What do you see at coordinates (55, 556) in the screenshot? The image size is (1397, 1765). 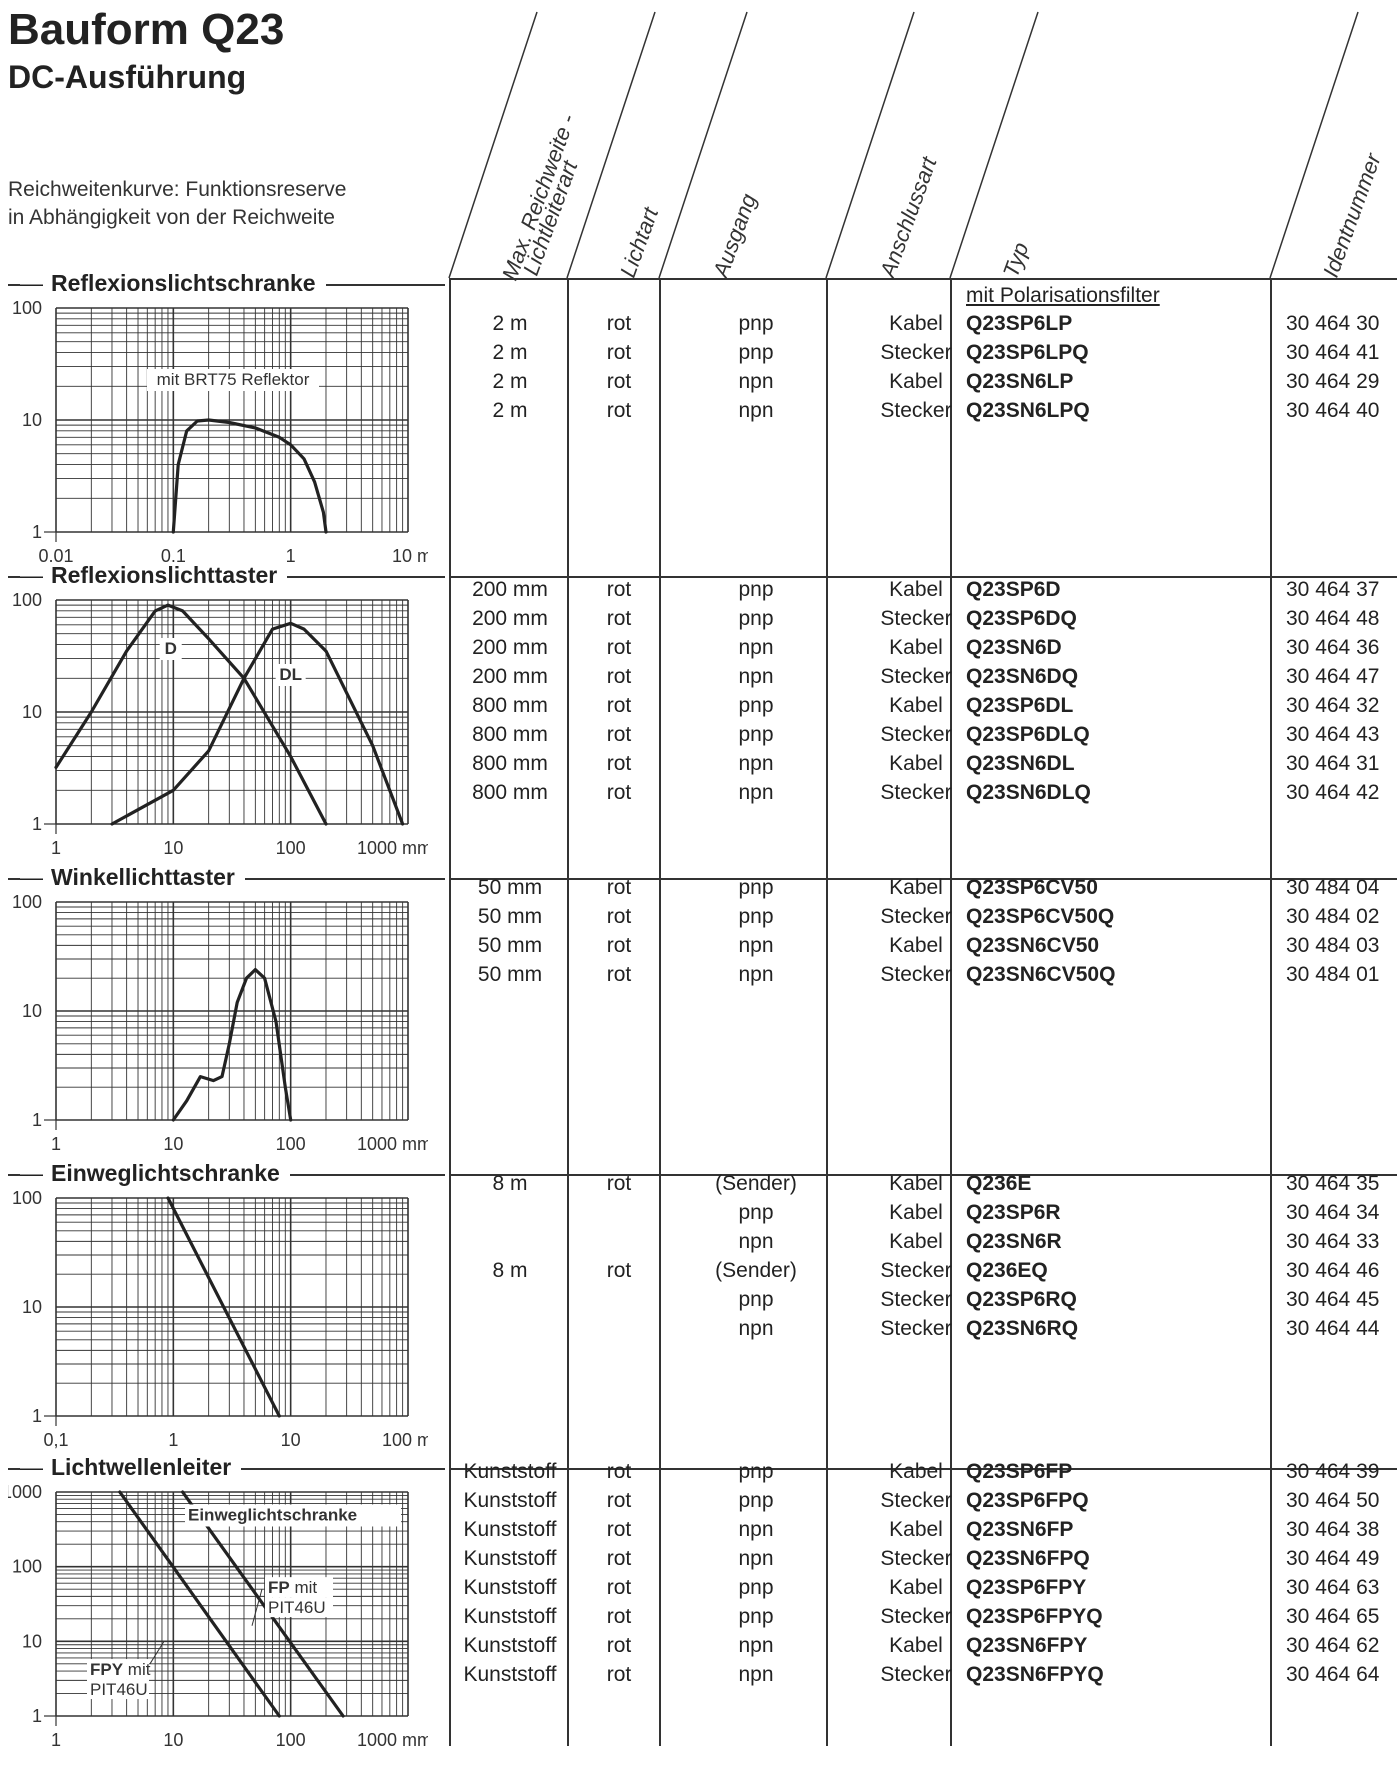 I see `x-tick-label: 0,01` at bounding box center [55, 556].